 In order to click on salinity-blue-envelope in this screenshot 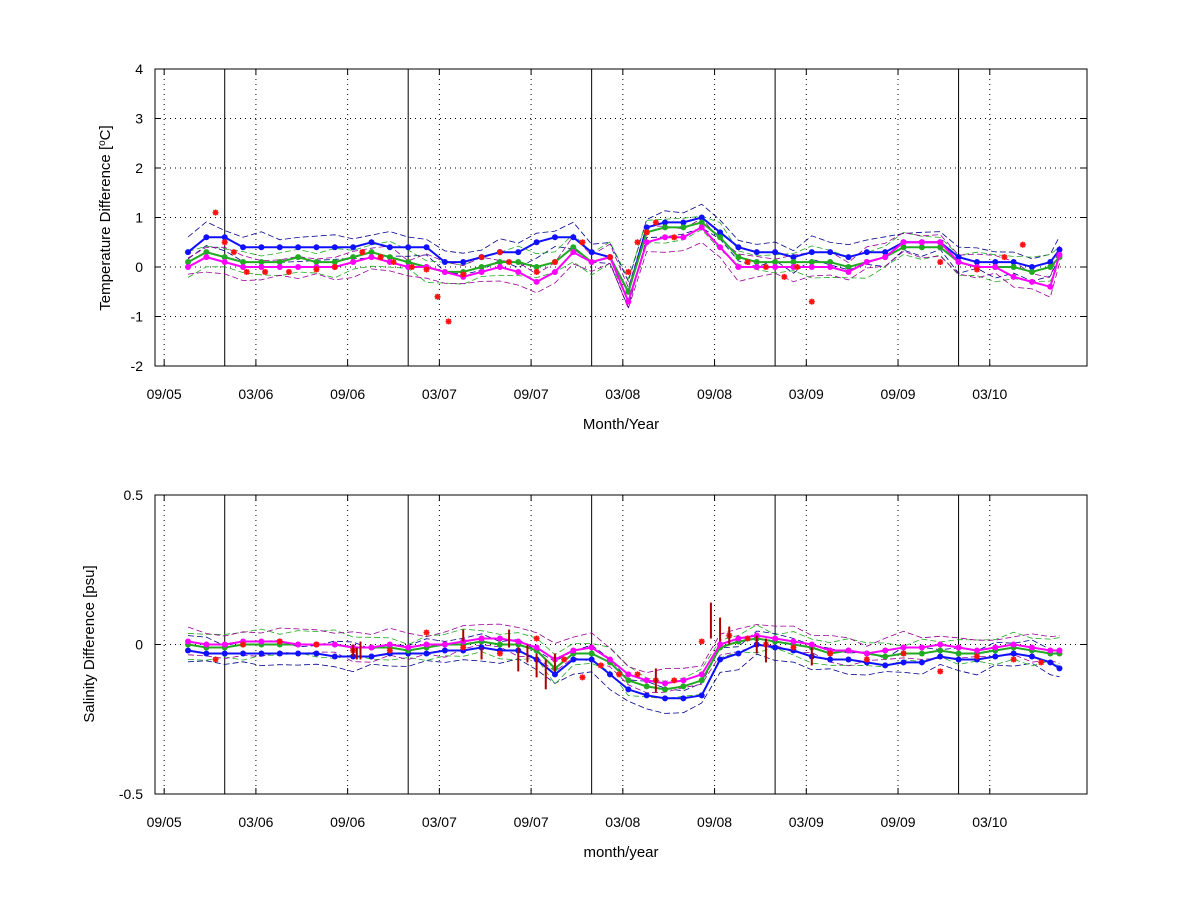, I will do `click(623, 683)`.